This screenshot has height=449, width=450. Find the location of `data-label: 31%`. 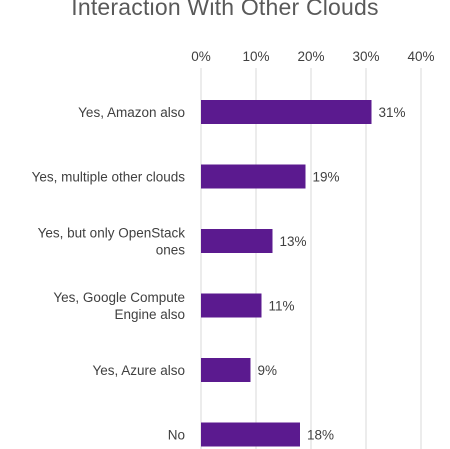

data-label: 31% is located at coordinates (392, 112).